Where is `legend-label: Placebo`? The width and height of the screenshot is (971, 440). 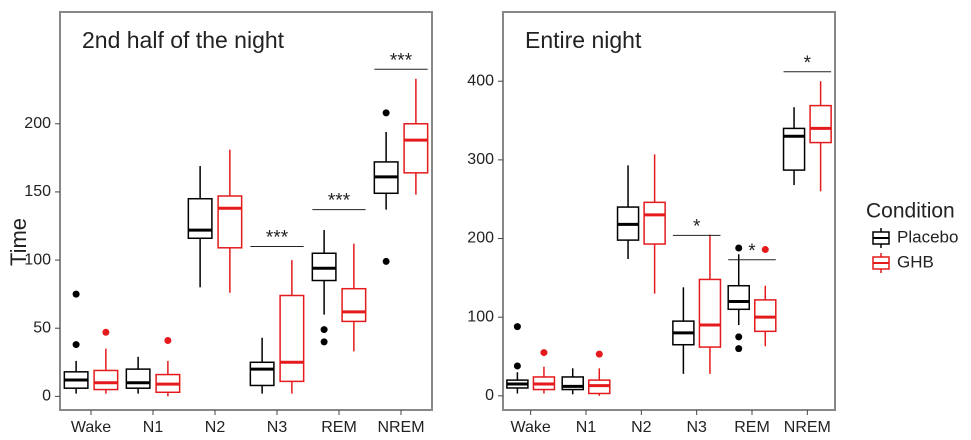
legend-label: Placebo is located at coordinates (927, 236).